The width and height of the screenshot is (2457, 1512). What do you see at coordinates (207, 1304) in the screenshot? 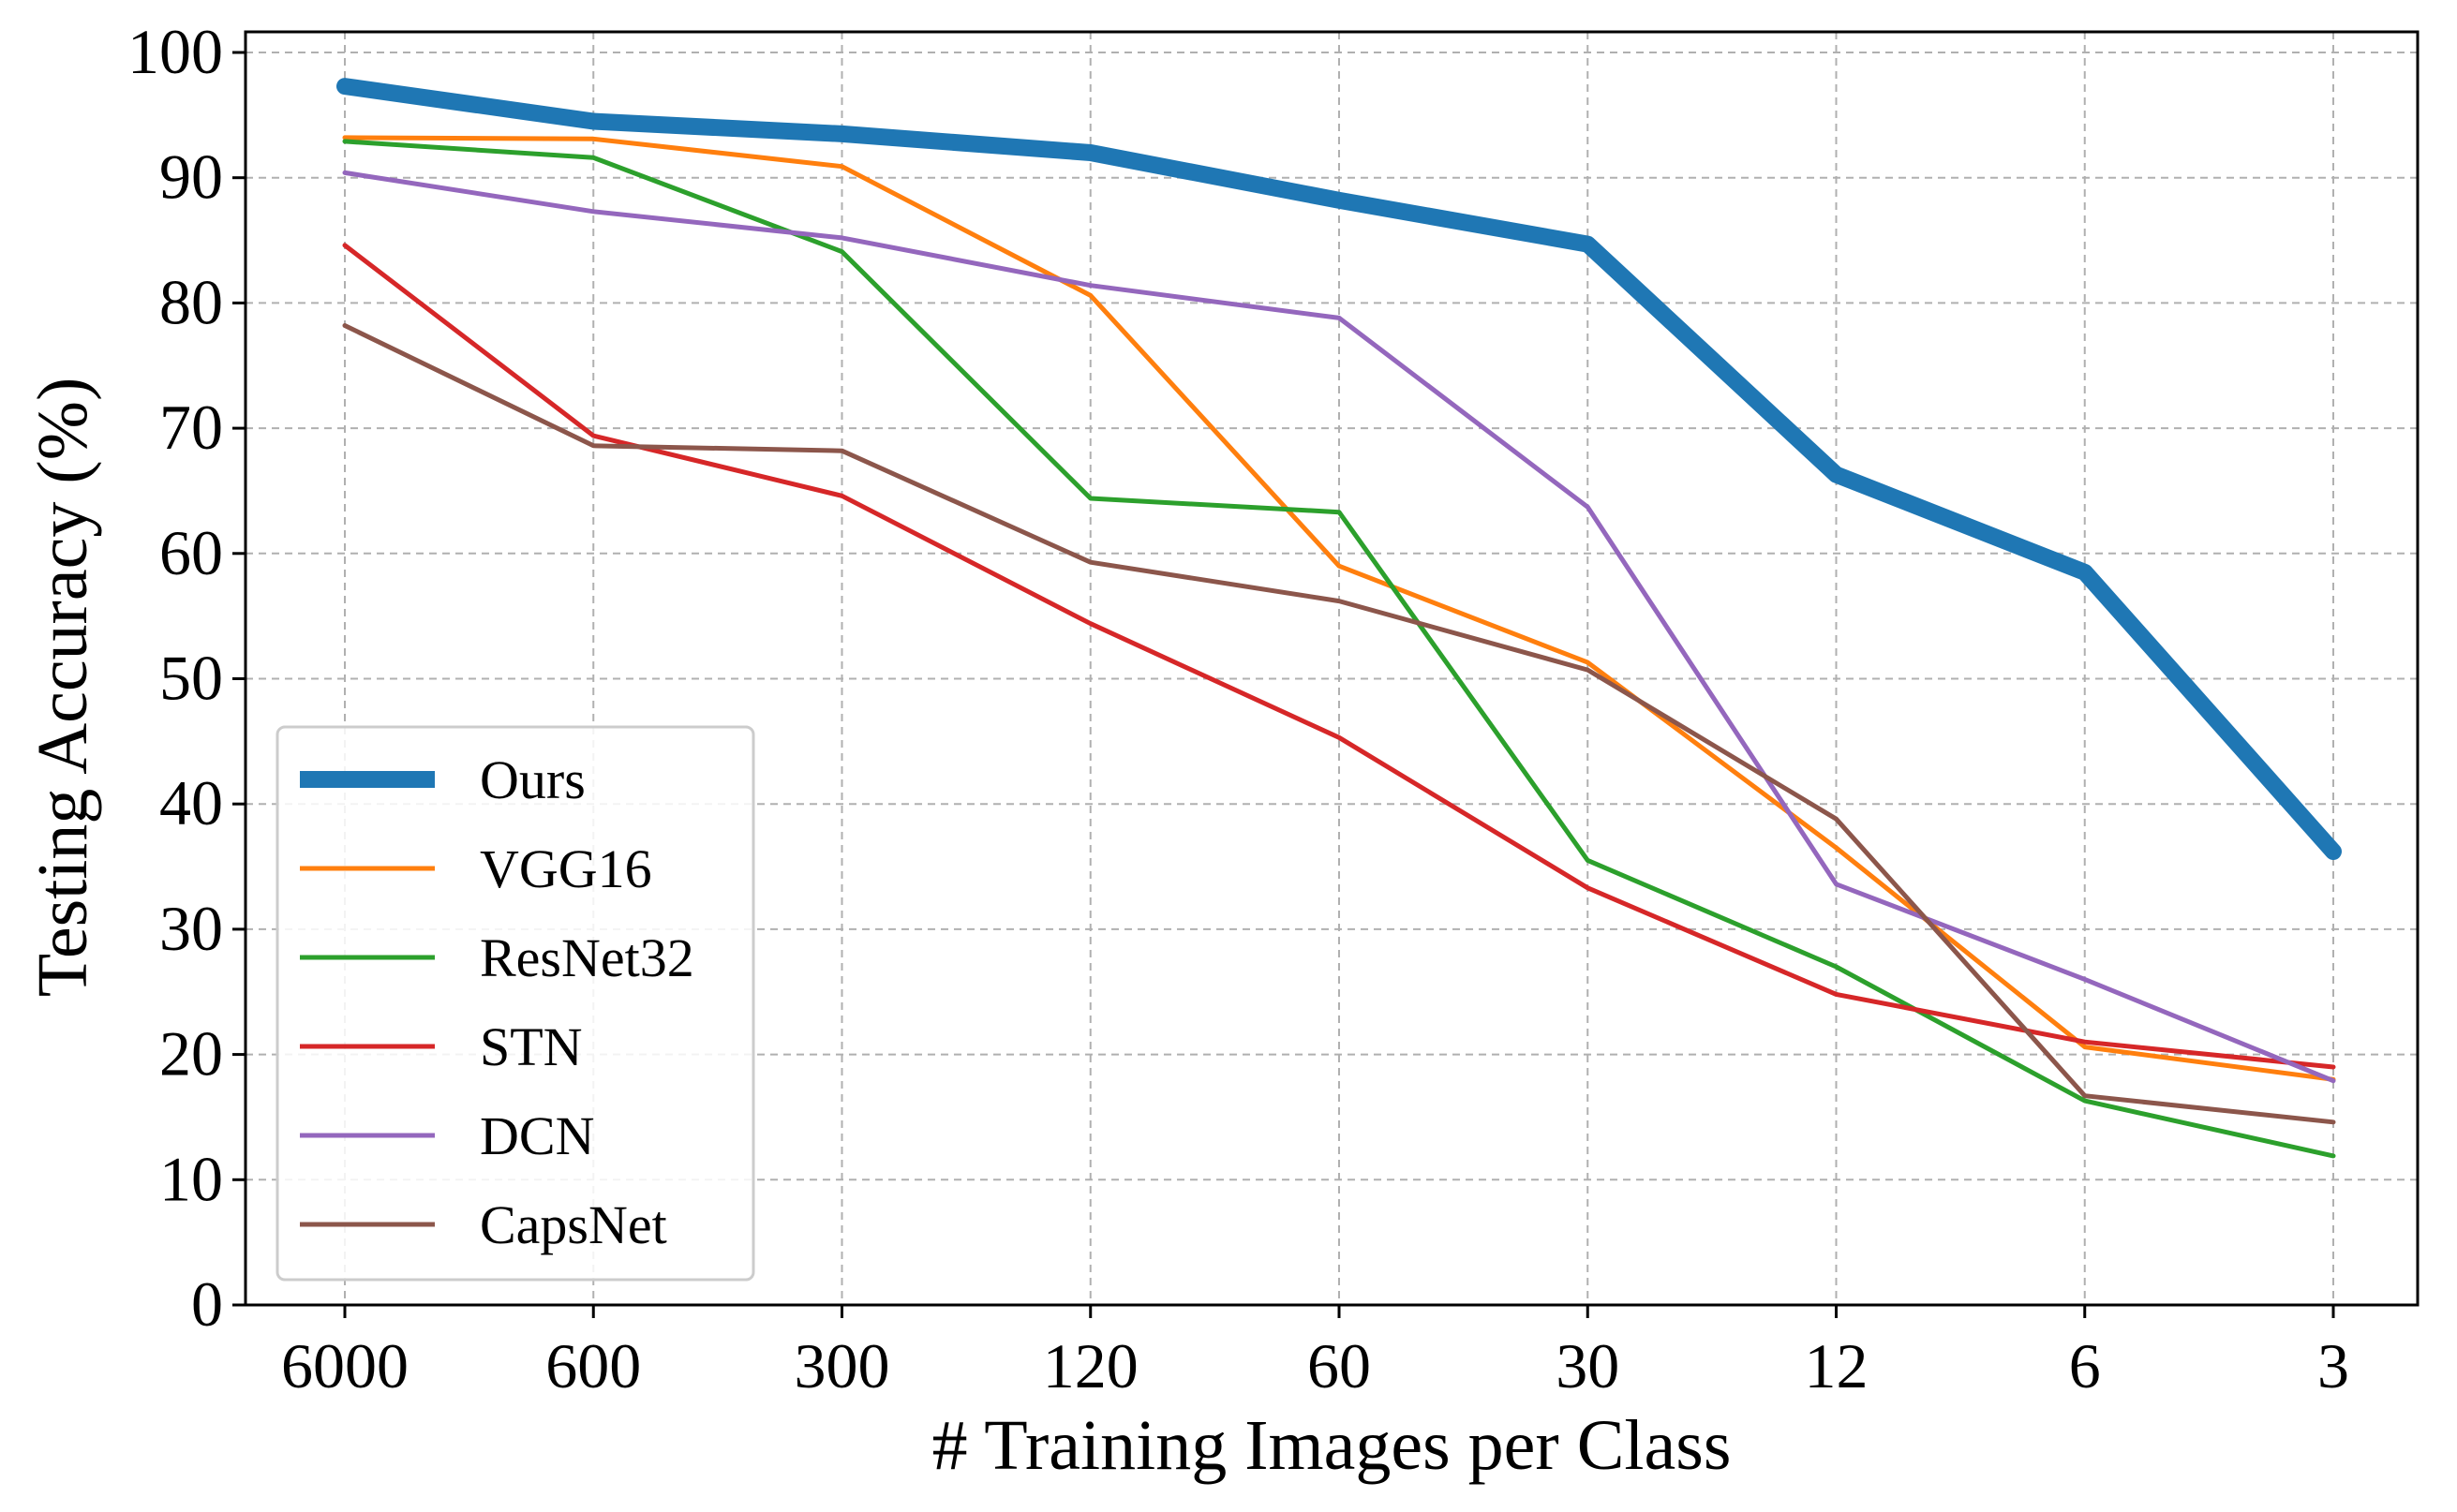
I see `y-tick-label: 0` at bounding box center [207, 1304].